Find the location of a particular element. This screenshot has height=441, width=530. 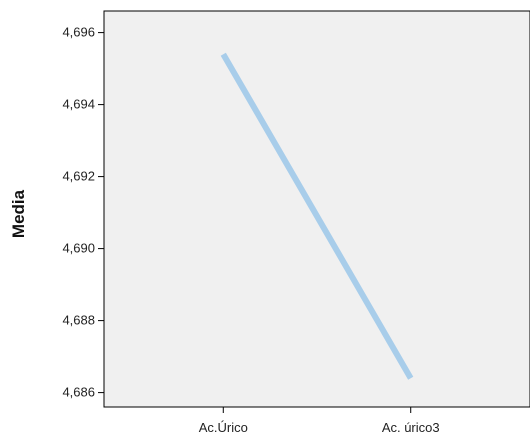

y-tick-label: 4,690 is located at coordinates (78, 248).